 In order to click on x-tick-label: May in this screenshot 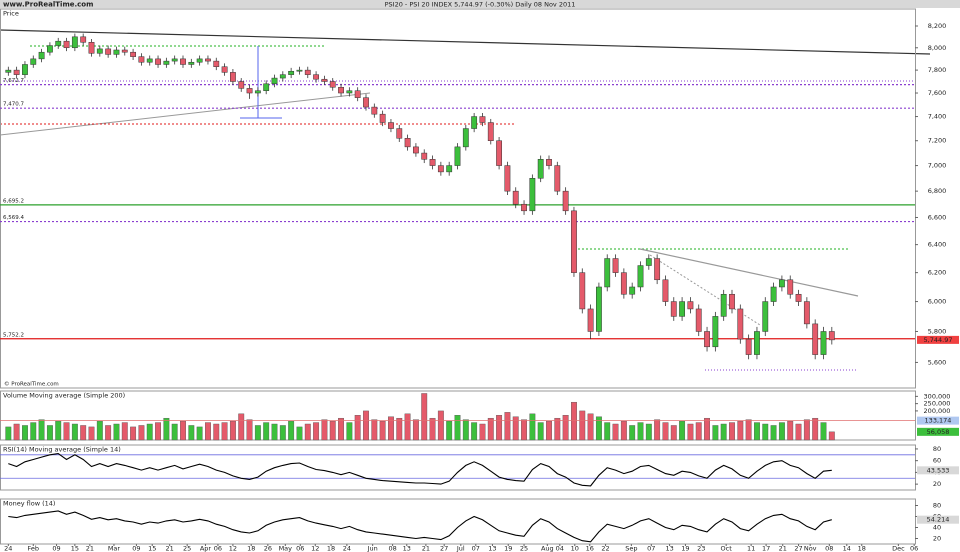, I will do `click(286, 548)`.